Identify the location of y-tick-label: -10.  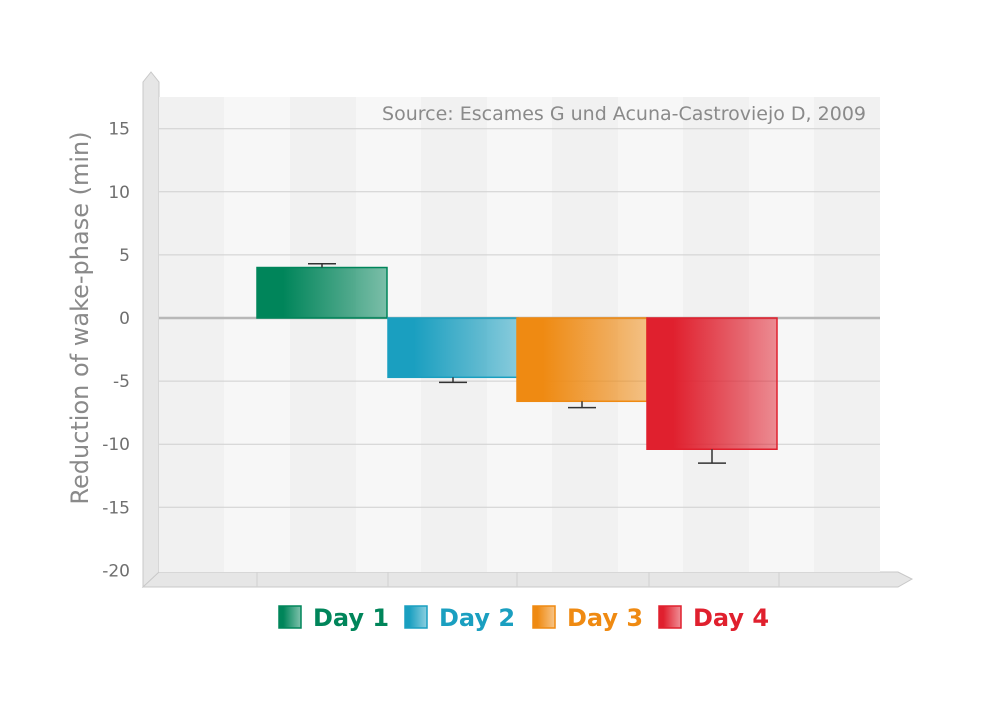
(116, 445).